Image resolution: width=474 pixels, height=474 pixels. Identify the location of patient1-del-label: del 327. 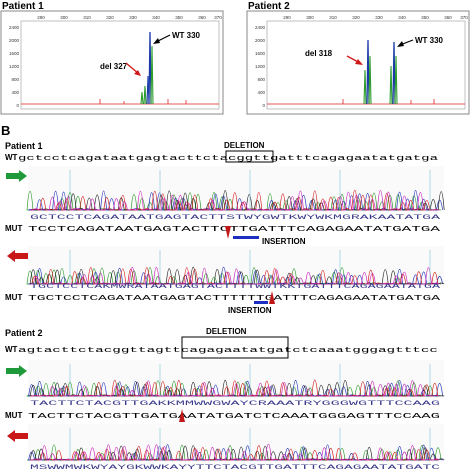
(114, 66).